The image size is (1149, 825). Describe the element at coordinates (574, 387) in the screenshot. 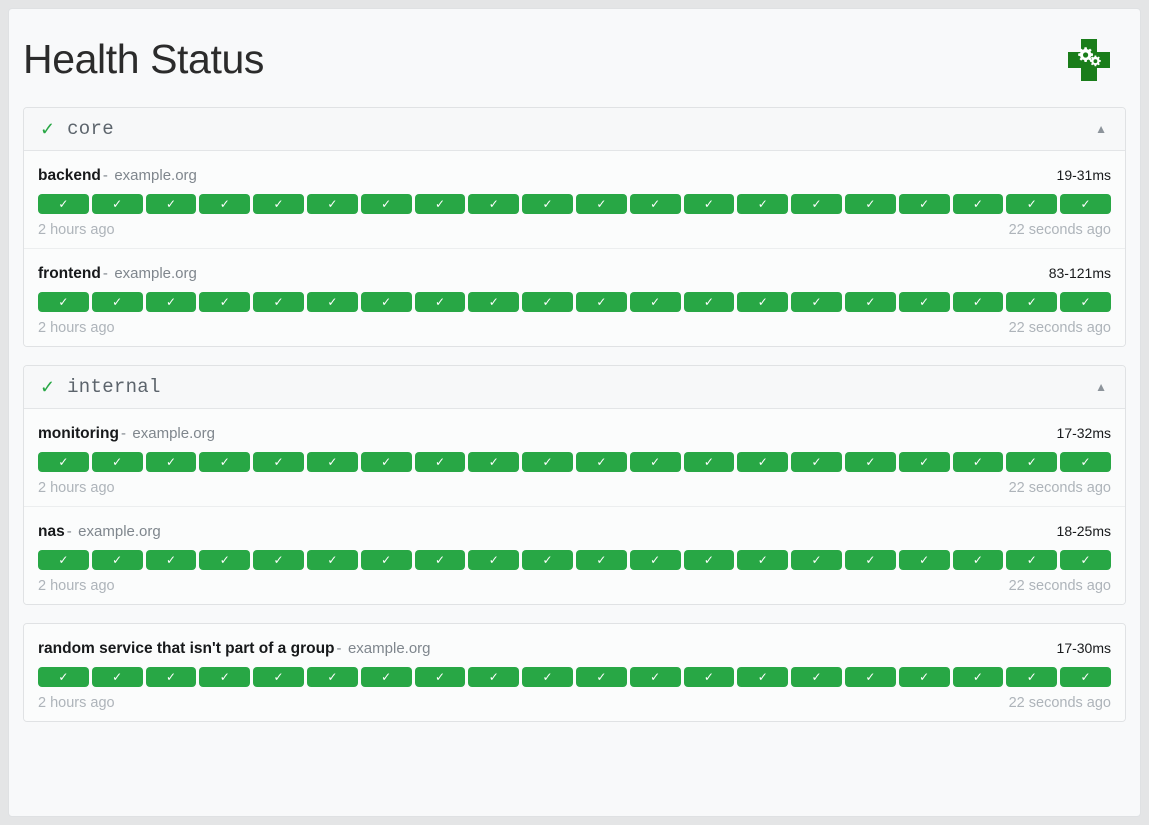

I see `group-header-internal: ✓ internal ▲` at that location.